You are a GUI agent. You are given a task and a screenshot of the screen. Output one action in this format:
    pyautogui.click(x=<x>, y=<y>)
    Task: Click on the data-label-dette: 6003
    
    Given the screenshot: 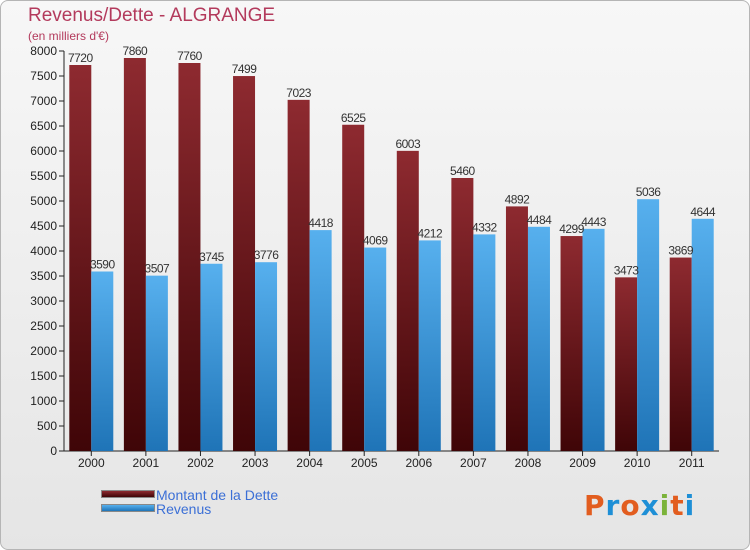 What is the action you would take?
    pyautogui.click(x=408, y=144)
    